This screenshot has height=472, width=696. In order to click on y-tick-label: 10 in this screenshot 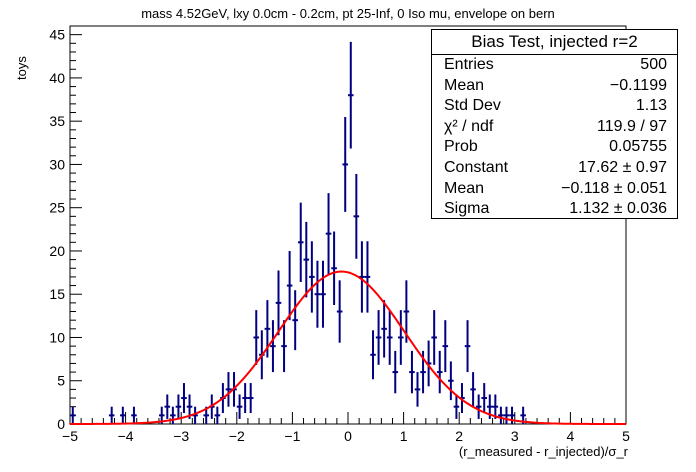, I will do `click(57, 337)`.